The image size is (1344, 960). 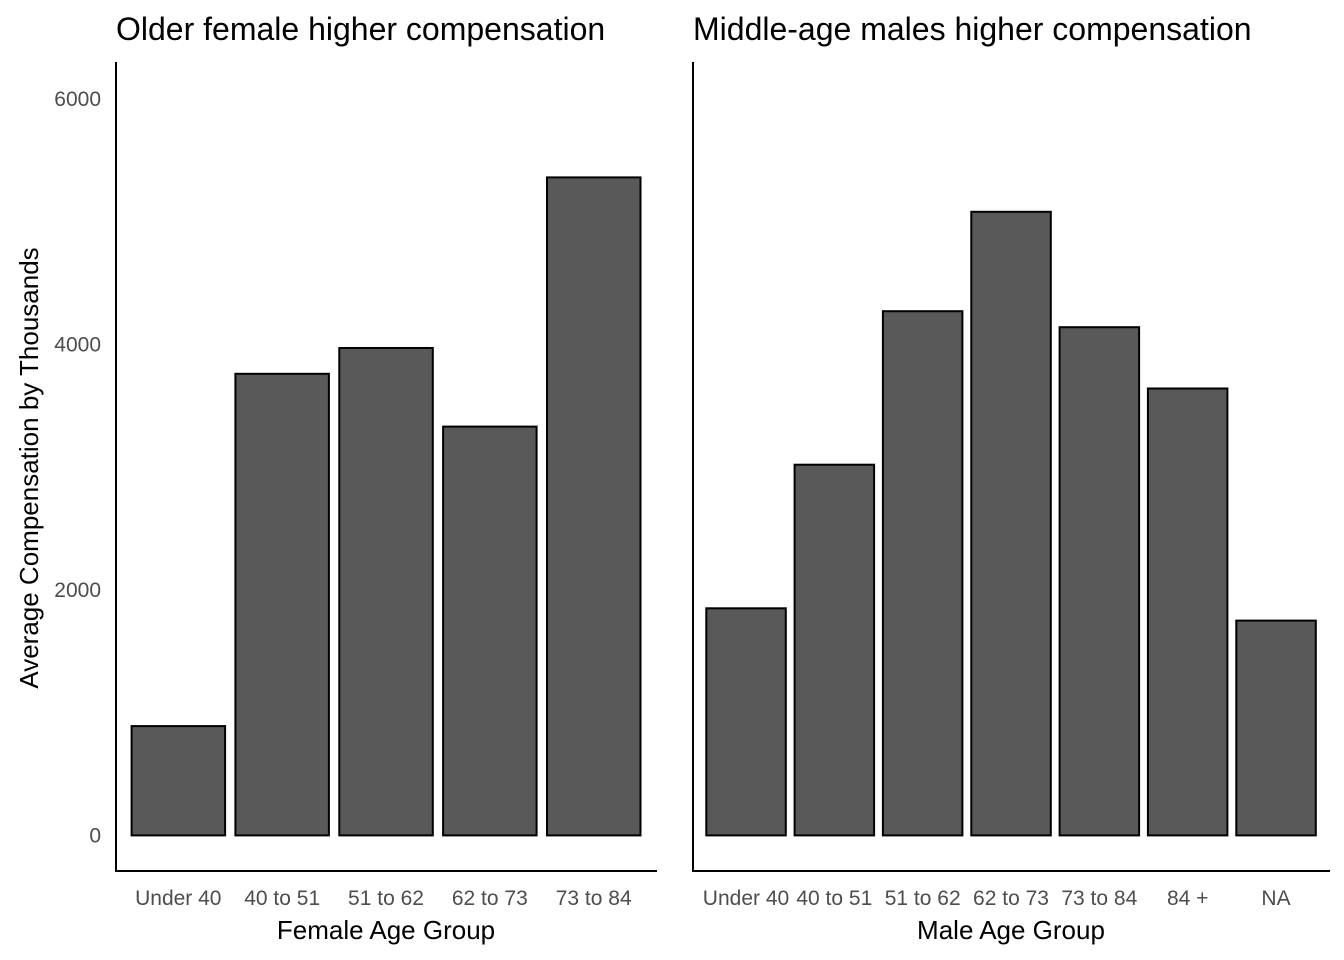 What do you see at coordinates (77, 590) in the screenshot?
I see `y-tick-label: 2000` at bounding box center [77, 590].